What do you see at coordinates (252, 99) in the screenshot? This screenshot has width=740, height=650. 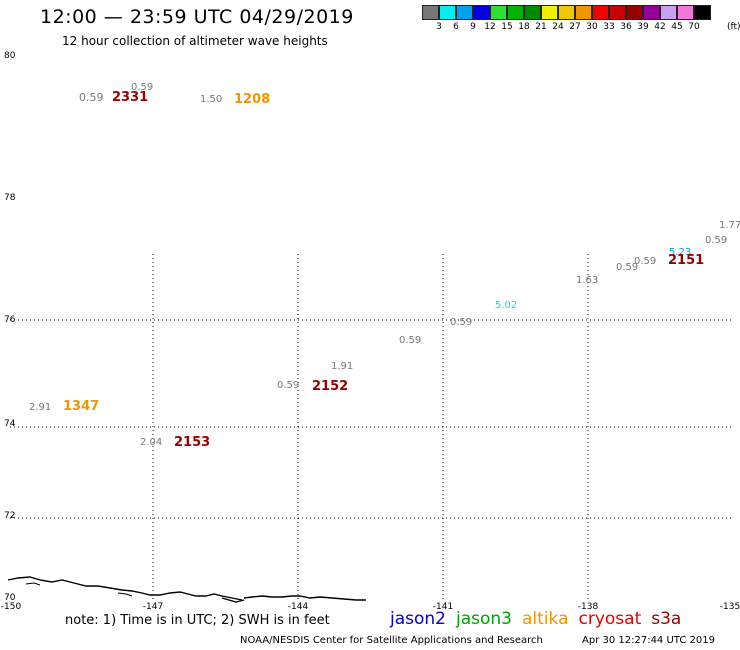 I see `pass-time-label: 1208` at bounding box center [252, 99].